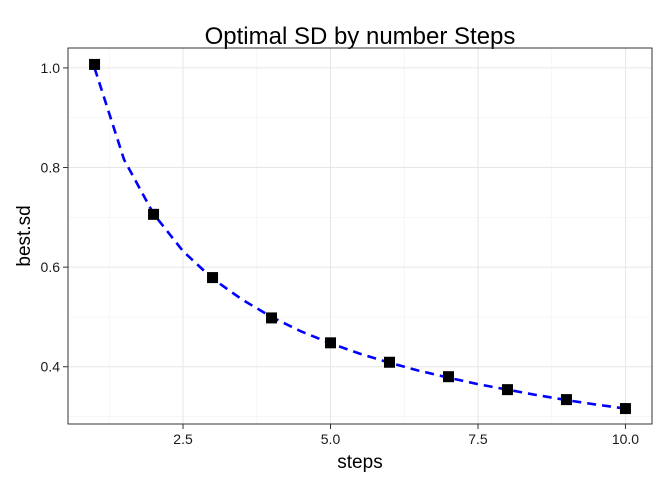 The width and height of the screenshot is (672, 480). Describe the element at coordinates (51, 367) in the screenshot. I see `y-tick-label: 0.4` at that location.